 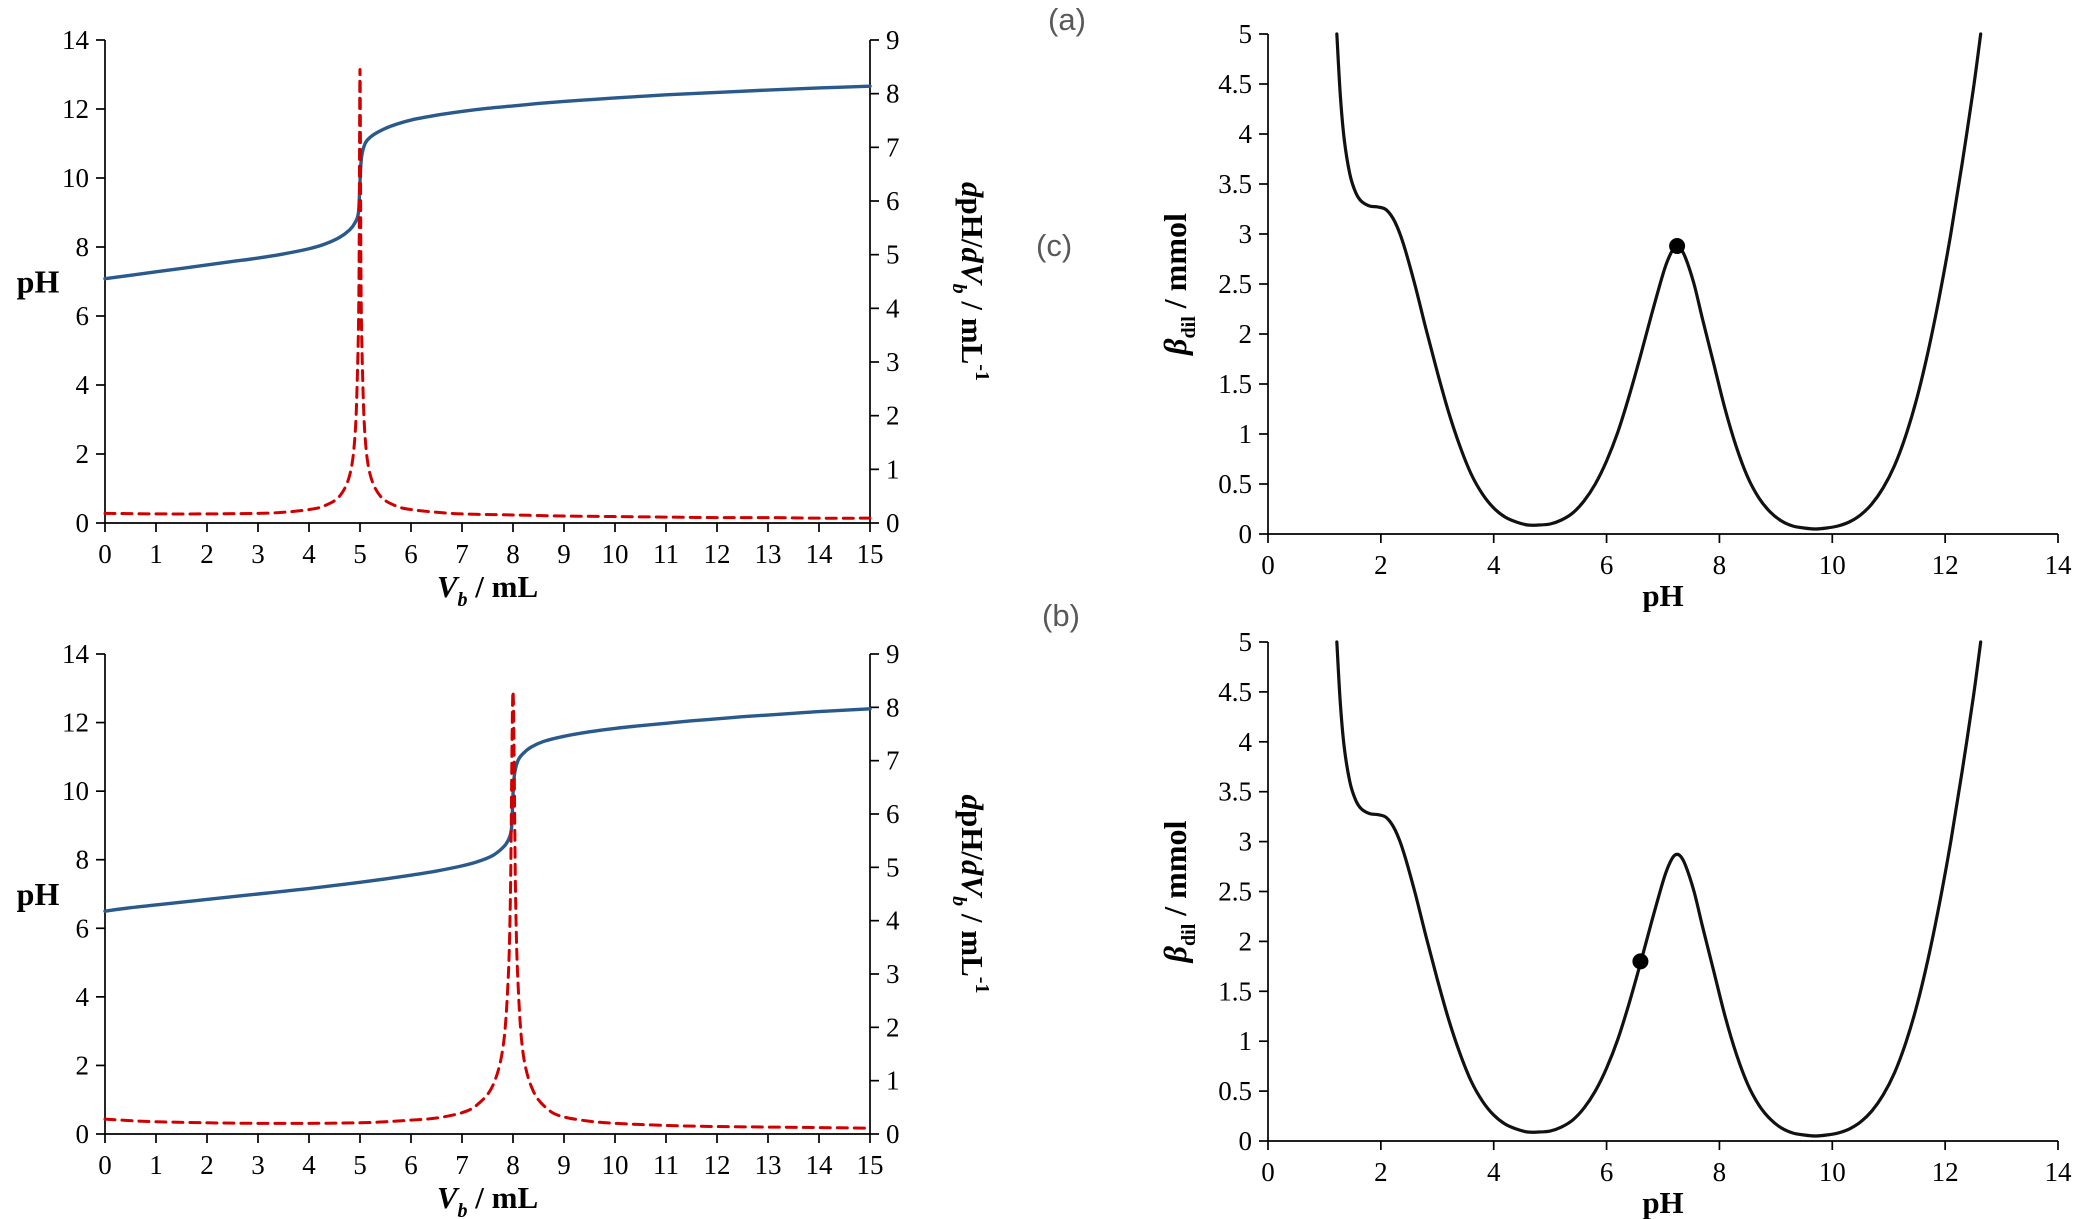 I want to click on svg-text: dpH/dVb / mL-1, so click(x=970, y=894).